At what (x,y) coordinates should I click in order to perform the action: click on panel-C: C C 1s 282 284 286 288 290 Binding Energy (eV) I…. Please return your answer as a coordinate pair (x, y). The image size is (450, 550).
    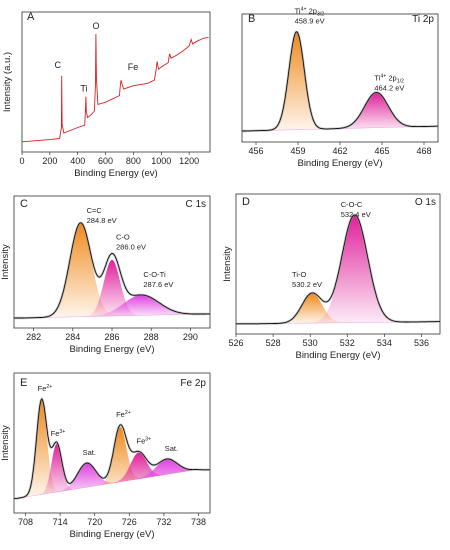
    Looking at the image, I should click on (105, 275).